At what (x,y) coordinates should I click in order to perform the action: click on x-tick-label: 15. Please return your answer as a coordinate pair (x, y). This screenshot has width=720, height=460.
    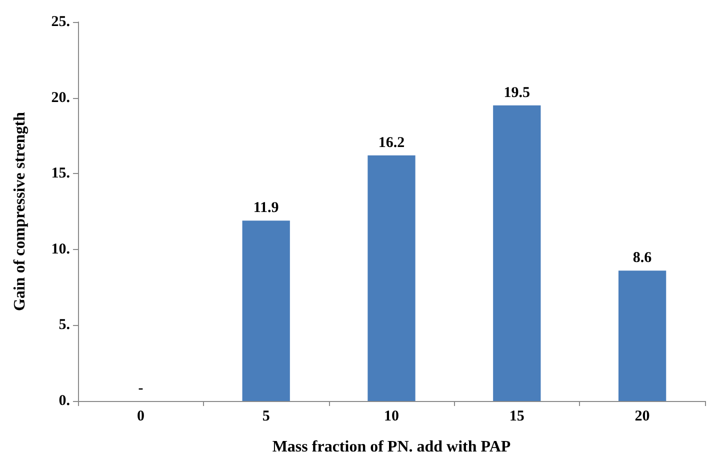
    Looking at the image, I should click on (516, 416).